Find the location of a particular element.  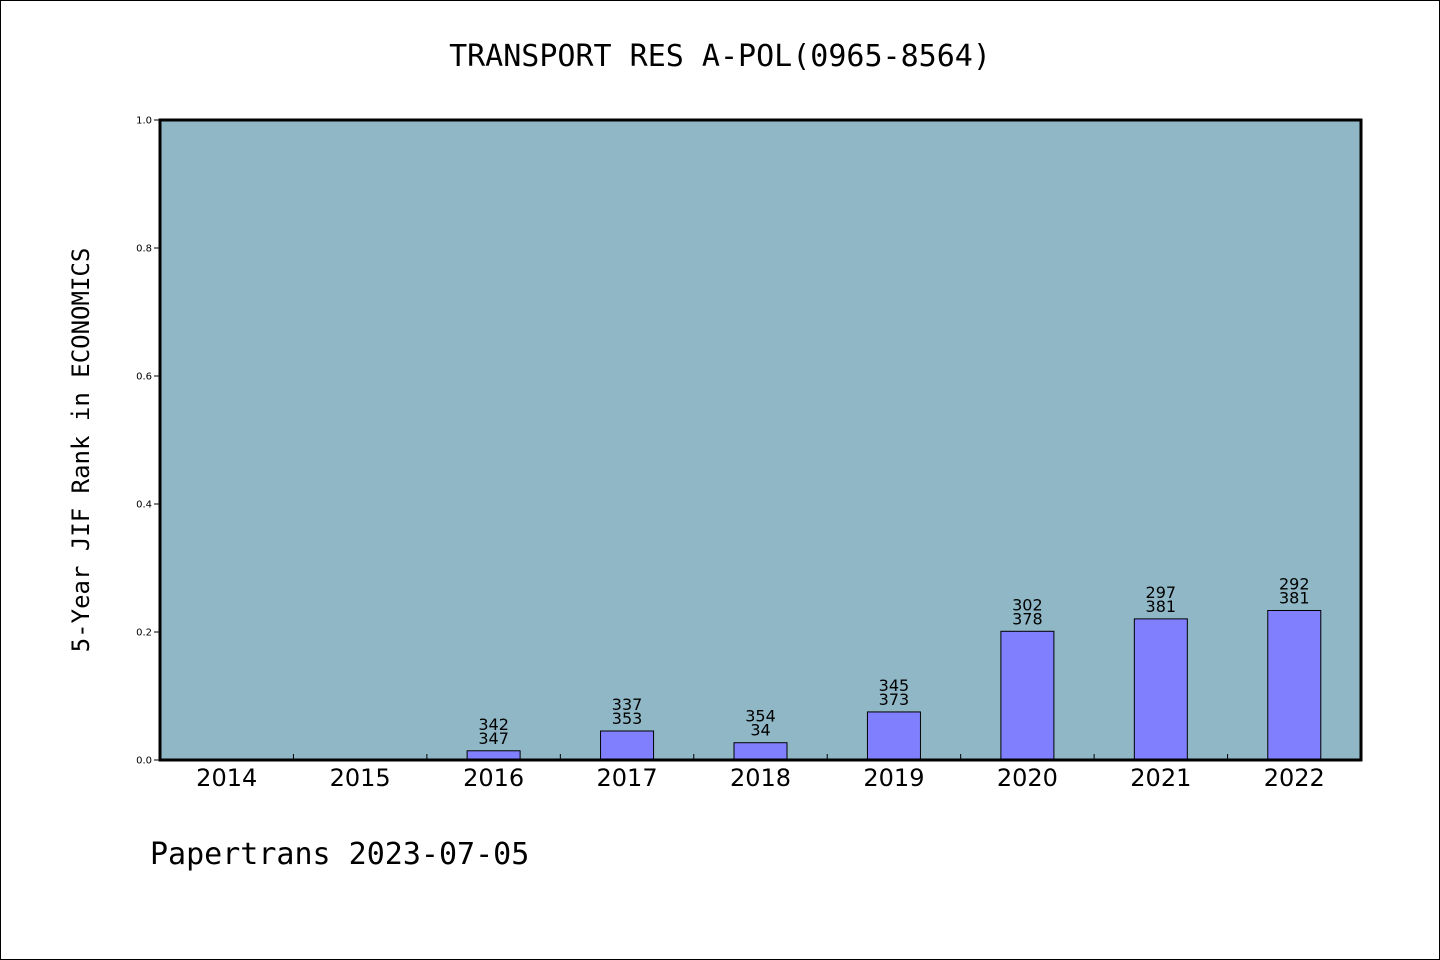

bar-2017 is located at coordinates (627, 745).